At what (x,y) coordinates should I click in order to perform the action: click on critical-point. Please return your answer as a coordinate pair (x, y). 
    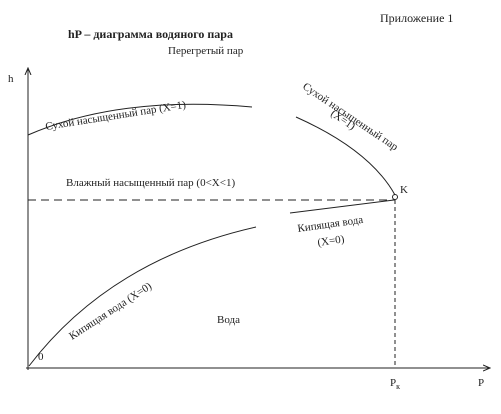
    Looking at the image, I should click on (395, 197).